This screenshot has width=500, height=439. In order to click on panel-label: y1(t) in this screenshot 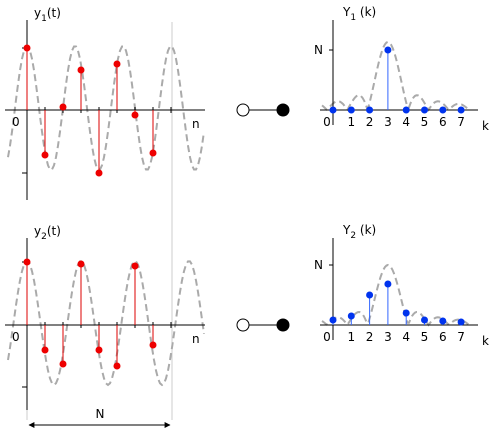, I will do `click(47, 15)`.